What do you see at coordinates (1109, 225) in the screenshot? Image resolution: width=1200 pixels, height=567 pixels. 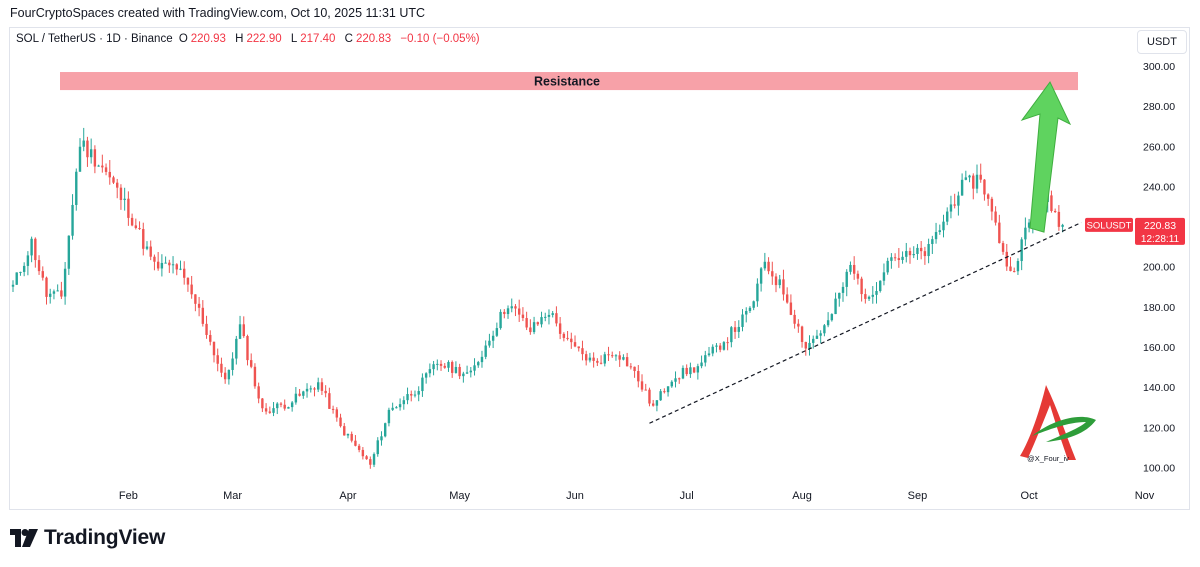 I see `symbol-tag-label: SOLUSDT` at bounding box center [1109, 225].